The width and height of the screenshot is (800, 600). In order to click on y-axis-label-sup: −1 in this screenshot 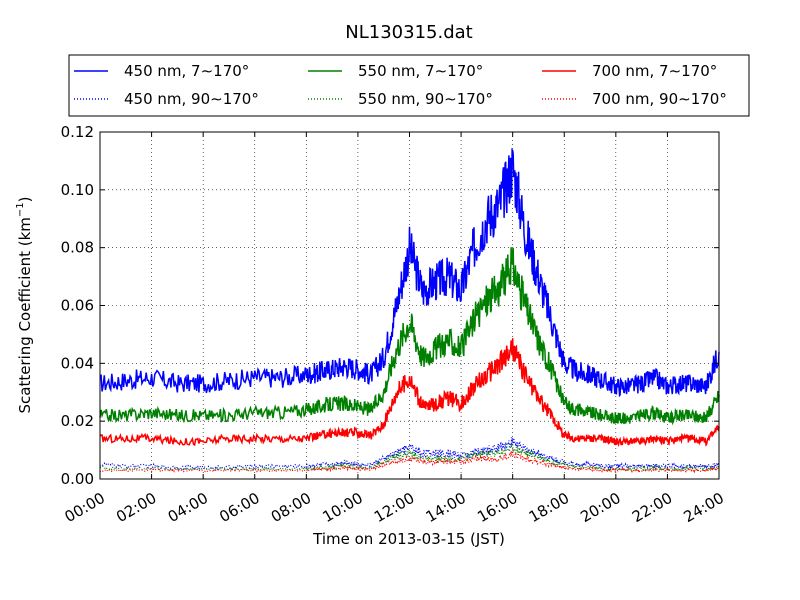, I will do `click(20, 209)`.